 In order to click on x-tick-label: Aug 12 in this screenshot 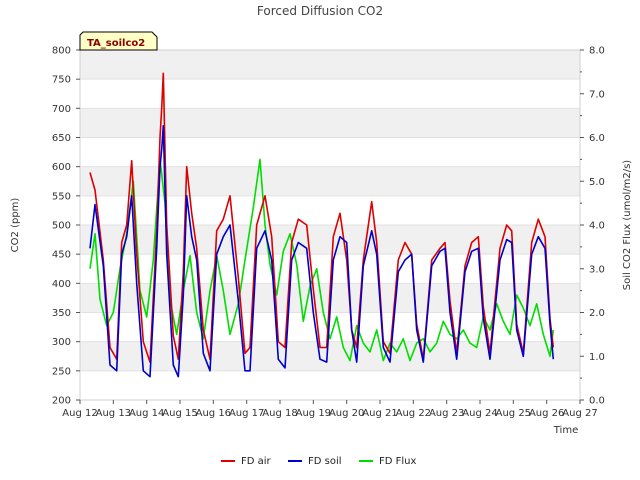, I will do `click(79, 413)`.